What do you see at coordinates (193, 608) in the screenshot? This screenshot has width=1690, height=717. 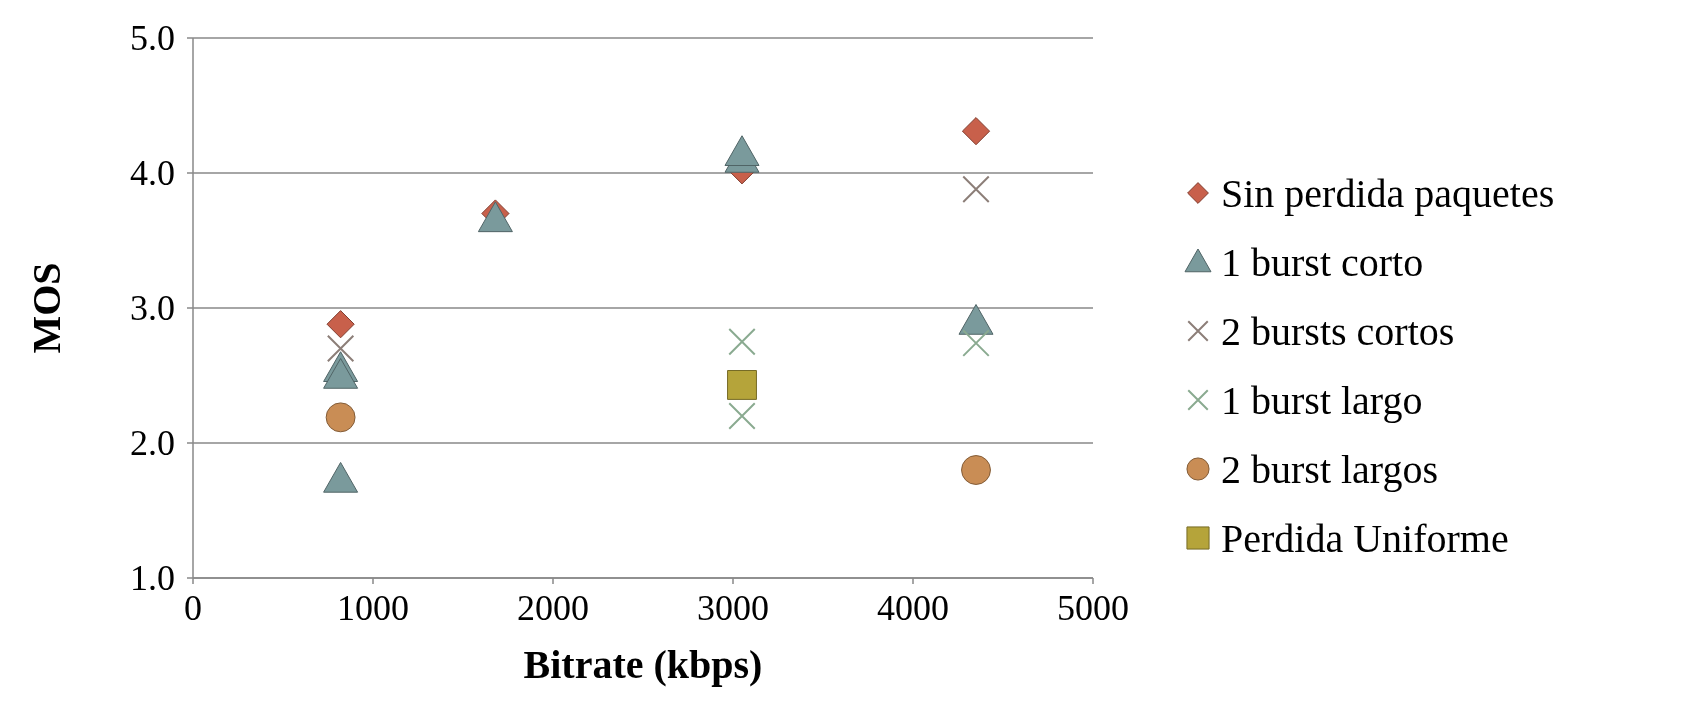 I see `x-tick-label: 0` at bounding box center [193, 608].